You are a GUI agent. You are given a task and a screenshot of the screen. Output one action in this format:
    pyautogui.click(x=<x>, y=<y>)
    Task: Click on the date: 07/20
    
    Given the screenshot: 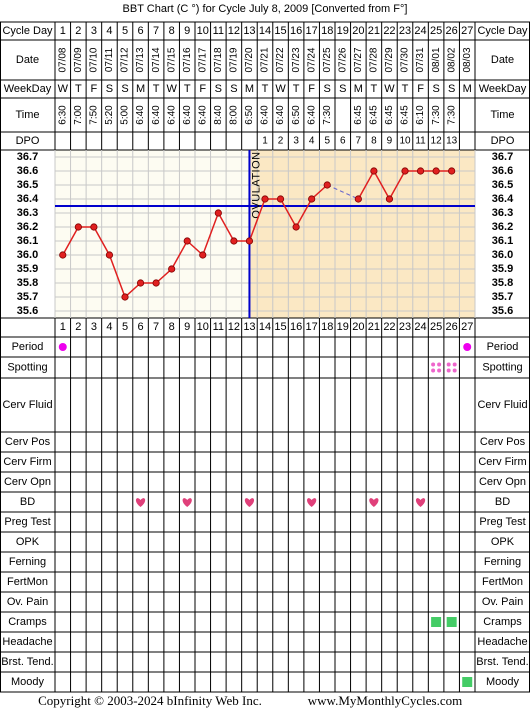 What is the action you would take?
    pyautogui.click(x=249, y=59)
    